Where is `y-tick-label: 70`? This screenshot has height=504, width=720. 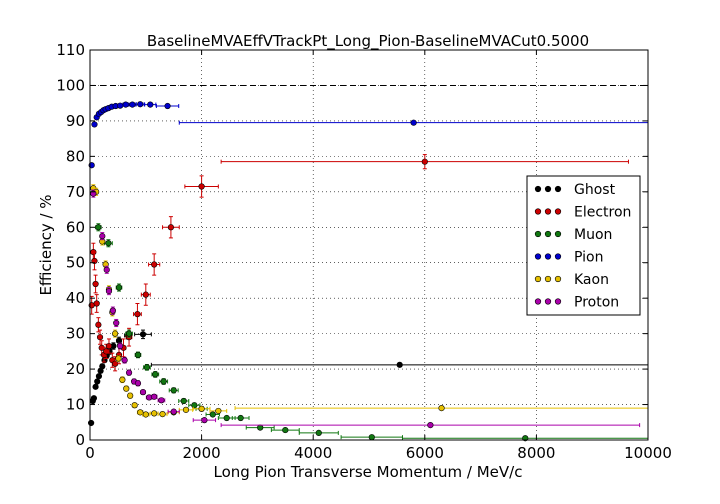
y-tick-label: 70 is located at coordinates (75, 192).